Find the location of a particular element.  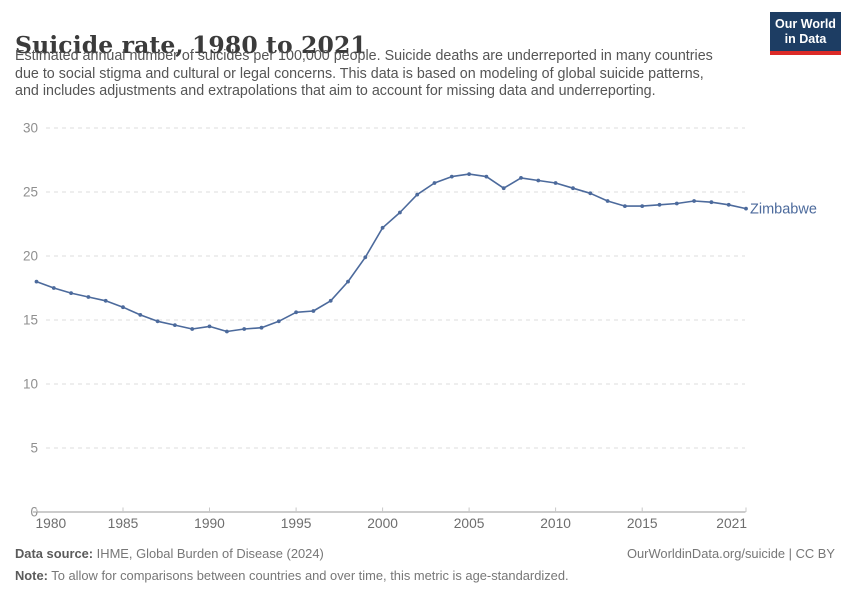

data-point-2018 is located at coordinates (694, 201).